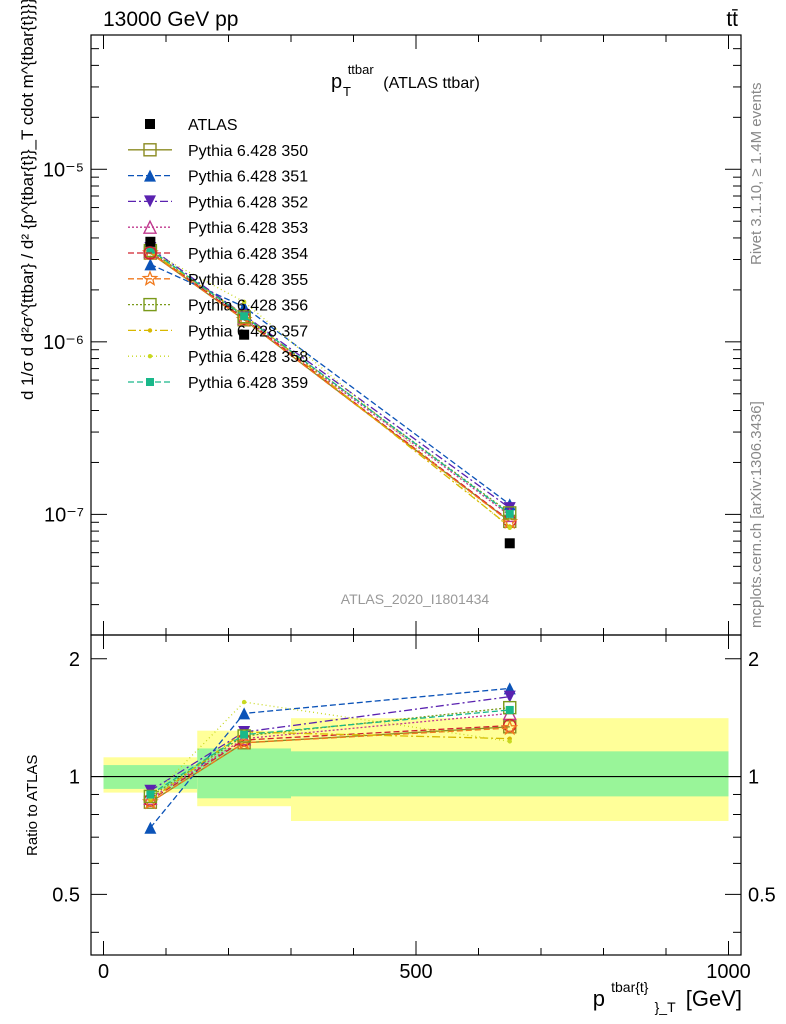 This screenshot has width=786, height=1024. I want to click on ytick-main-label: 10⁻⁷, so click(64, 515).